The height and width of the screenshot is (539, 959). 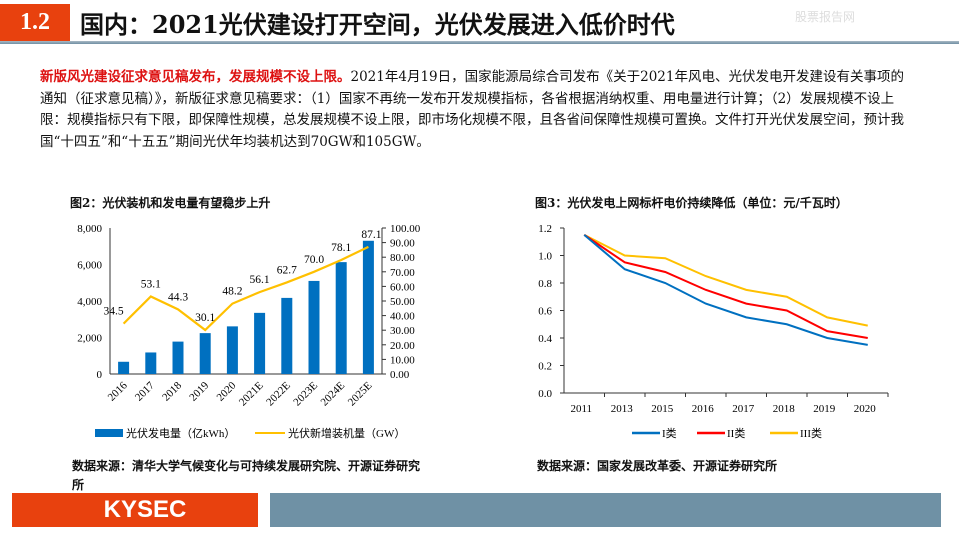 I want to click on y-tick-label: 0.6, so click(x=545, y=312).